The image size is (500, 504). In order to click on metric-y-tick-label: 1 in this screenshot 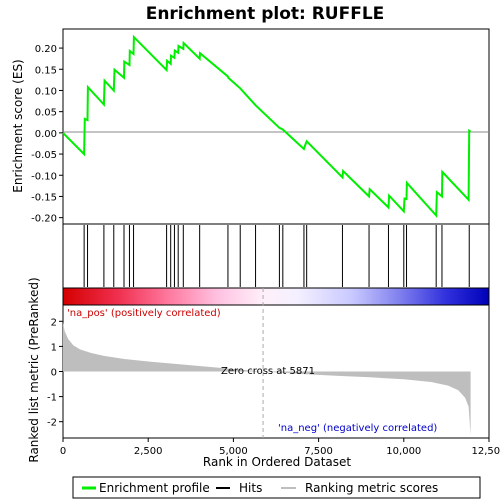, I will do `click(54, 347)`.